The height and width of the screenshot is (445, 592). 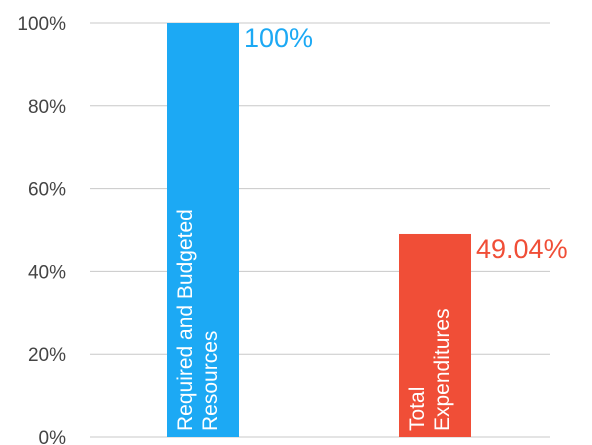 What do you see at coordinates (417, 409) in the screenshot?
I see `category-label-line: Total` at bounding box center [417, 409].